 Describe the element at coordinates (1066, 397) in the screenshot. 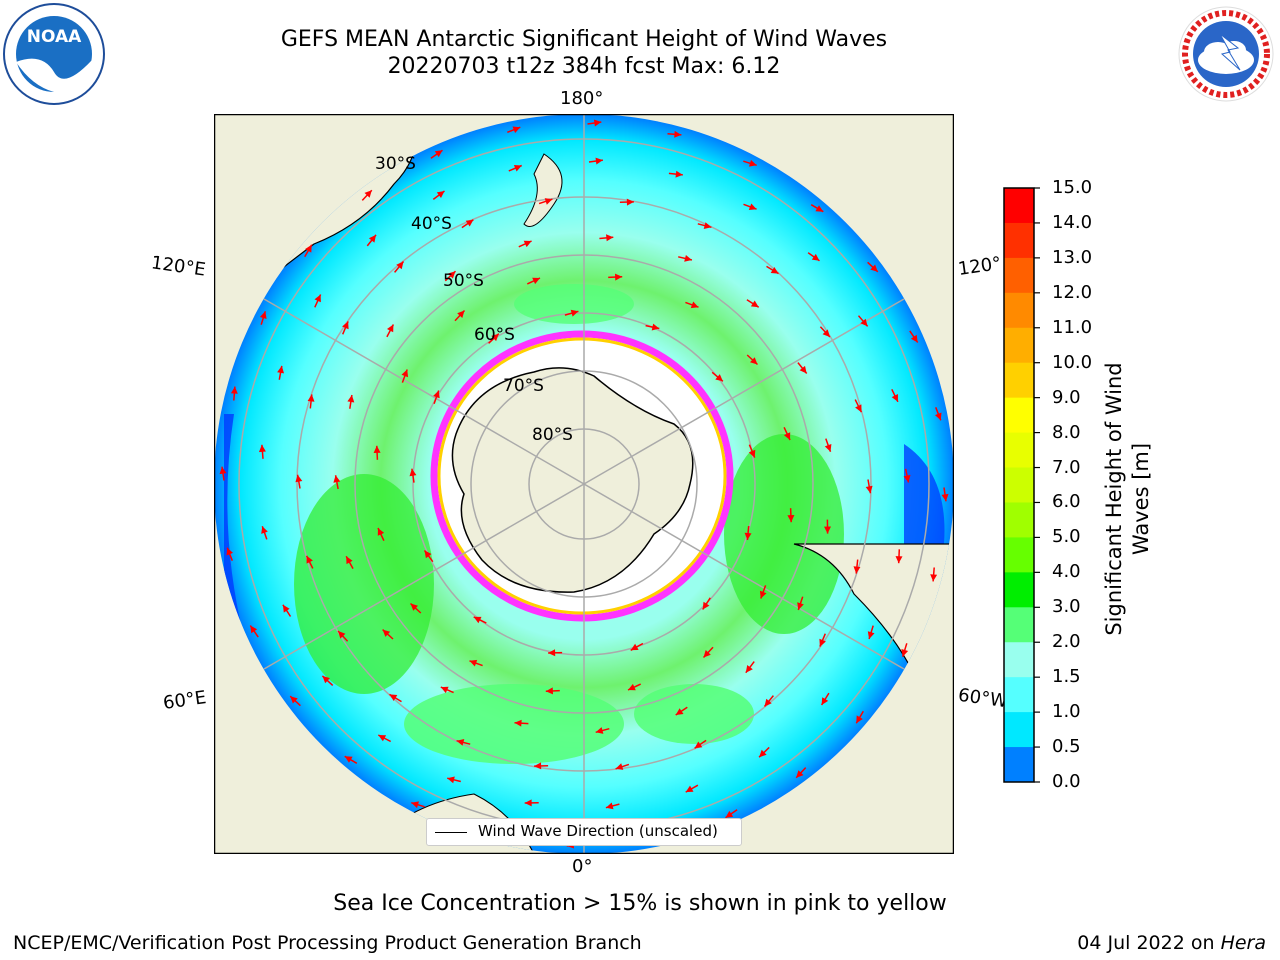

I see `colorbar-tick-label: 9.0` at that location.